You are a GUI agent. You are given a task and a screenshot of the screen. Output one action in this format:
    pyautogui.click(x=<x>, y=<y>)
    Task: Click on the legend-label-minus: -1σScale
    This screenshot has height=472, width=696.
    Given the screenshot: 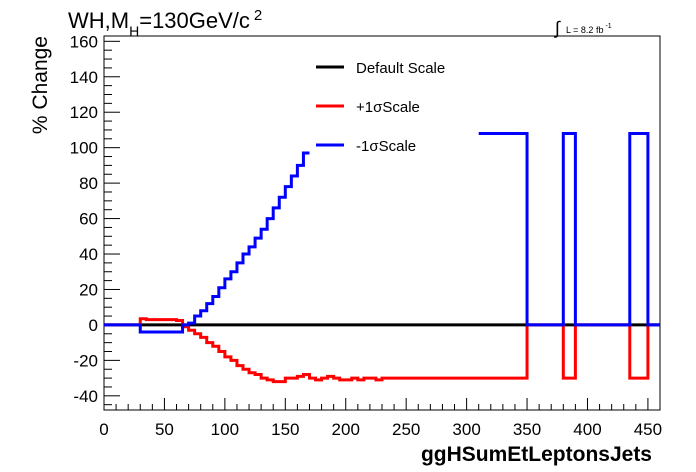 What is the action you would take?
    pyautogui.click(x=386, y=146)
    